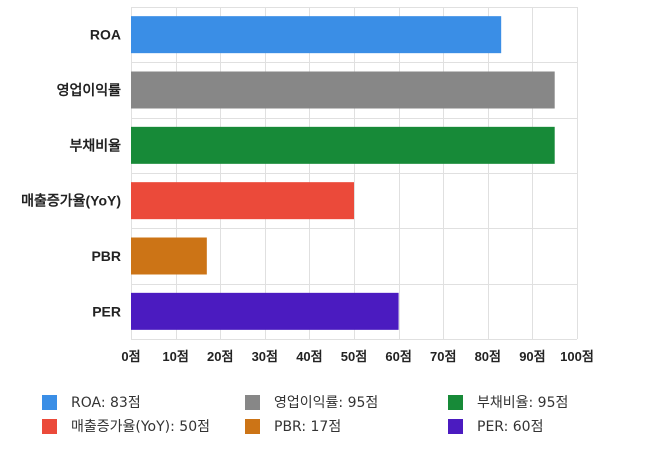  What do you see at coordinates (106, 256) in the screenshot?
I see `category-label: PBR` at bounding box center [106, 256].